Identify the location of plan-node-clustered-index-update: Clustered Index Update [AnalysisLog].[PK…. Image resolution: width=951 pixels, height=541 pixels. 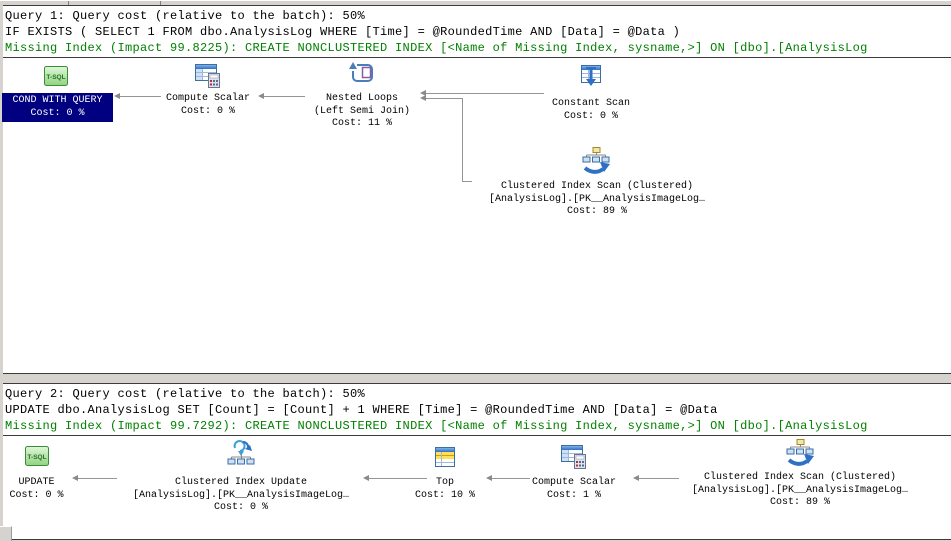
(241, 495).